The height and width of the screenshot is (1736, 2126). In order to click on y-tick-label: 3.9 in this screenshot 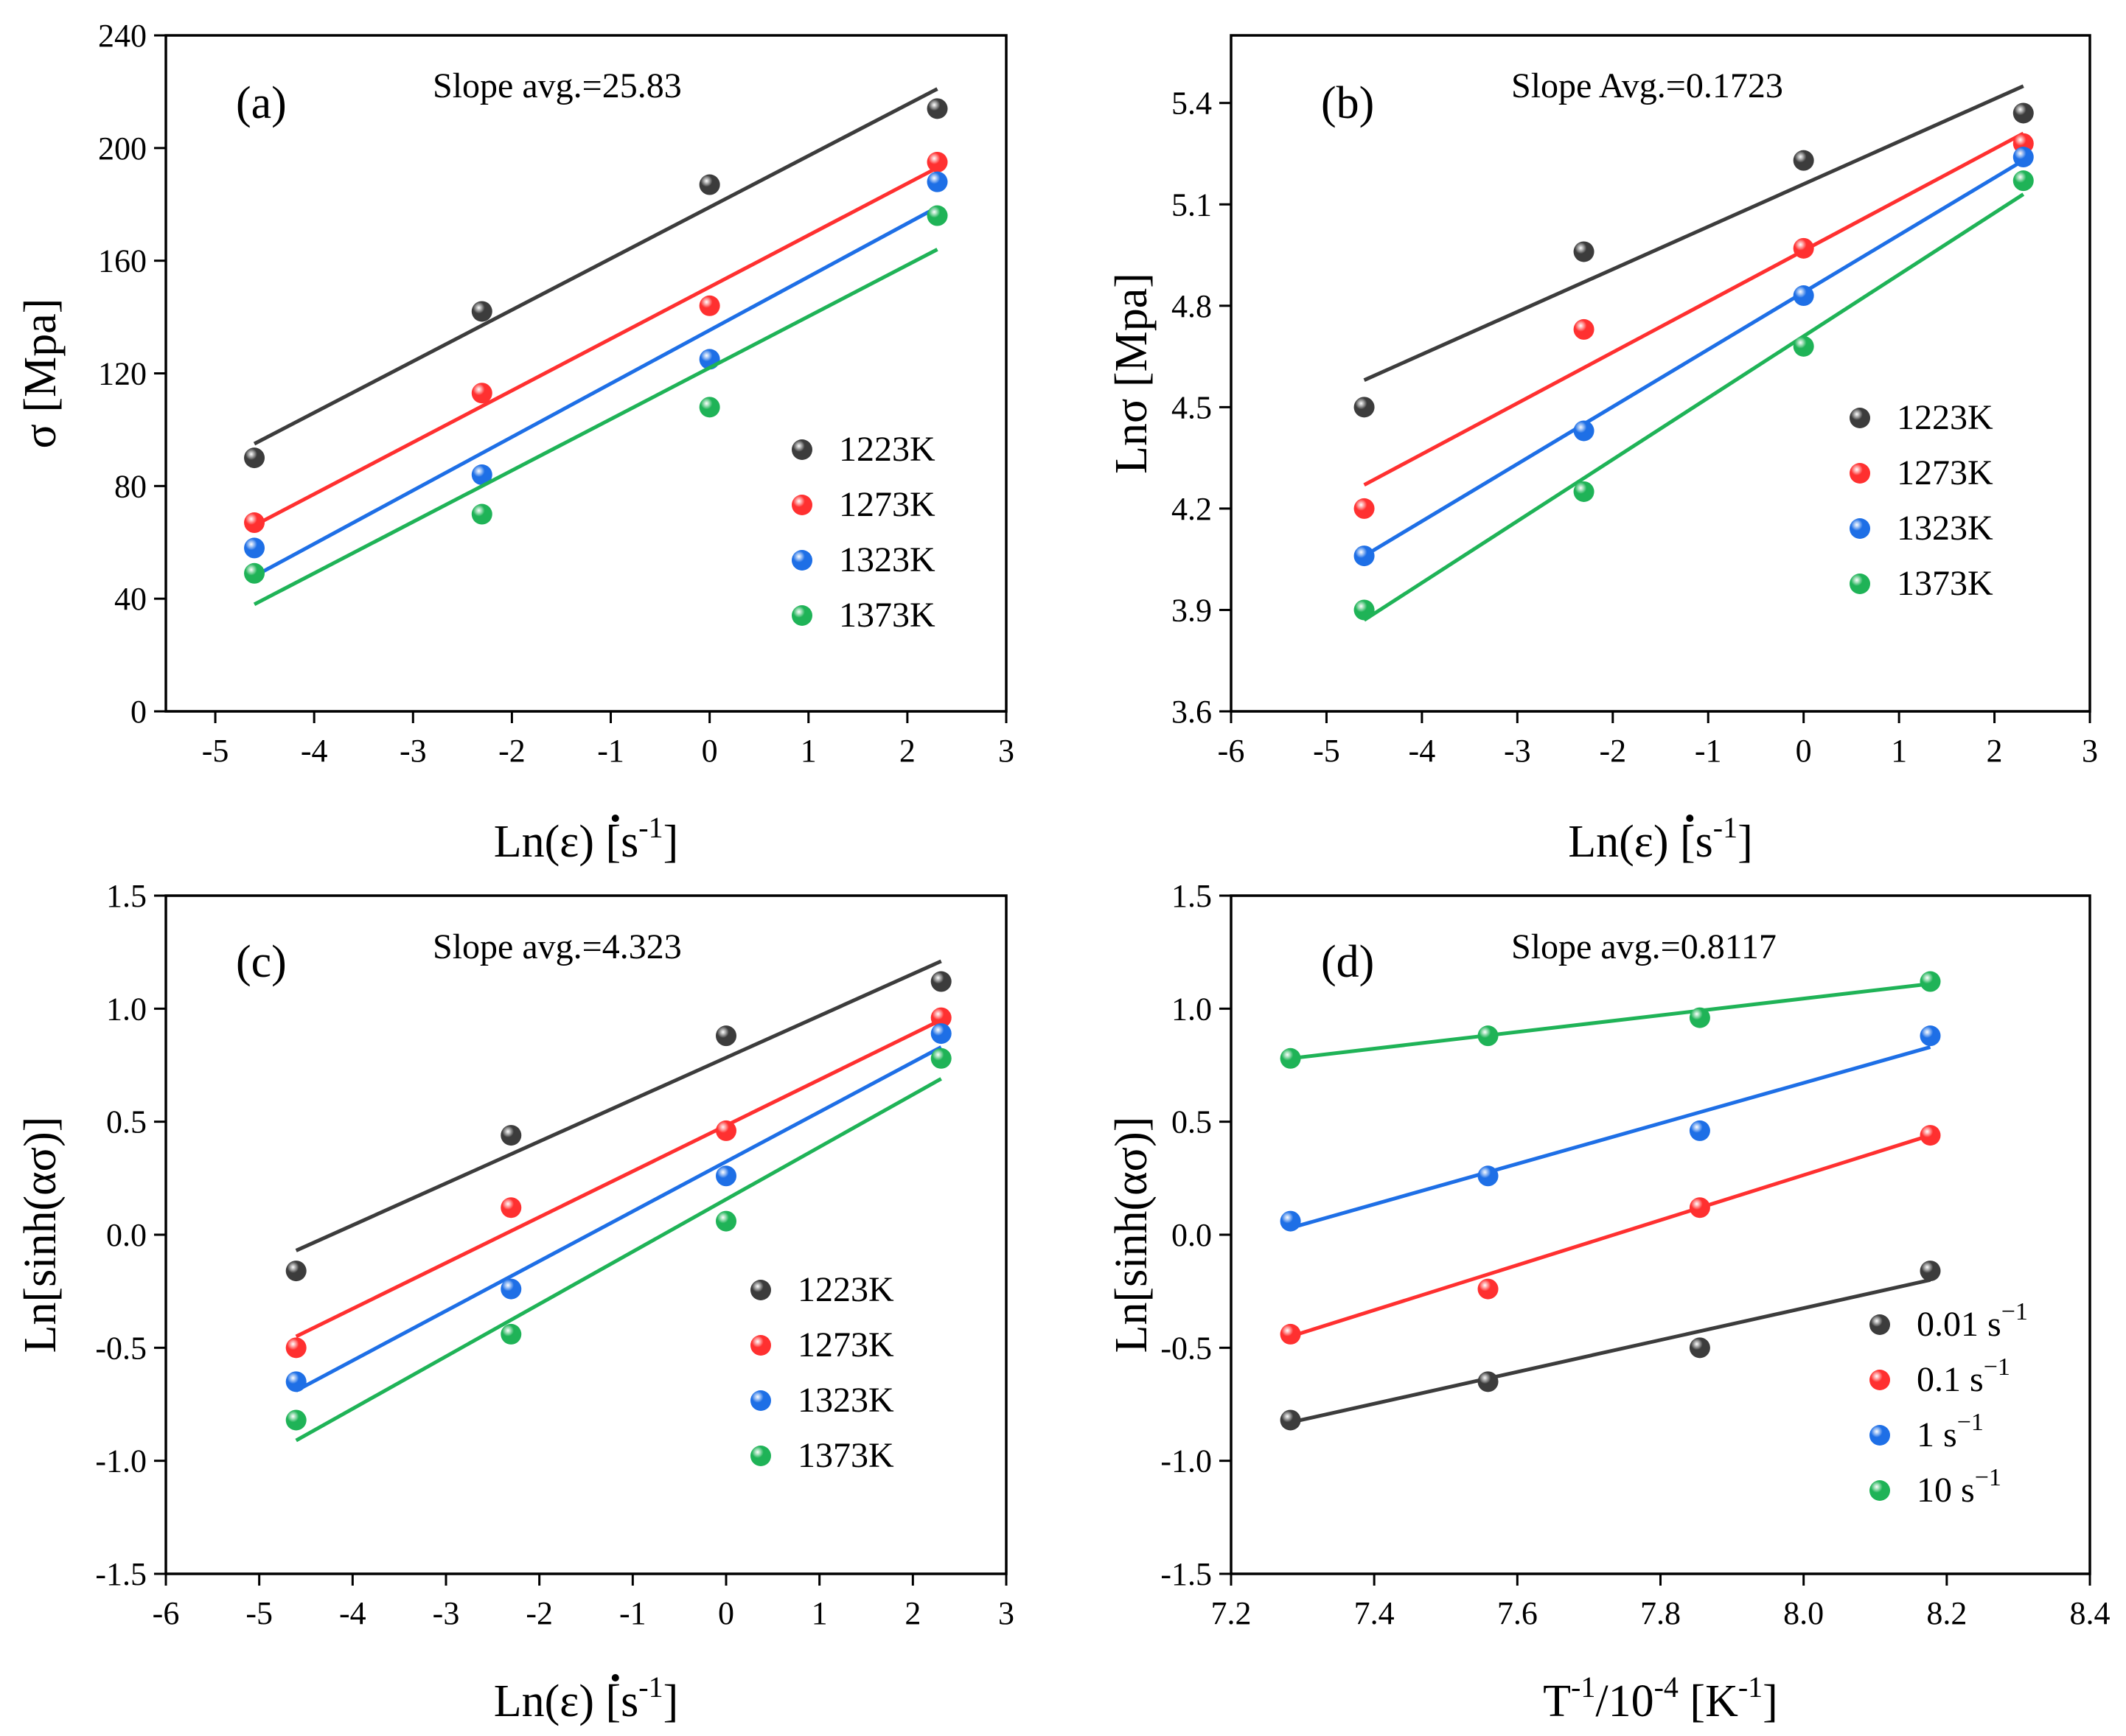, I will do `click(1191, 610)`.